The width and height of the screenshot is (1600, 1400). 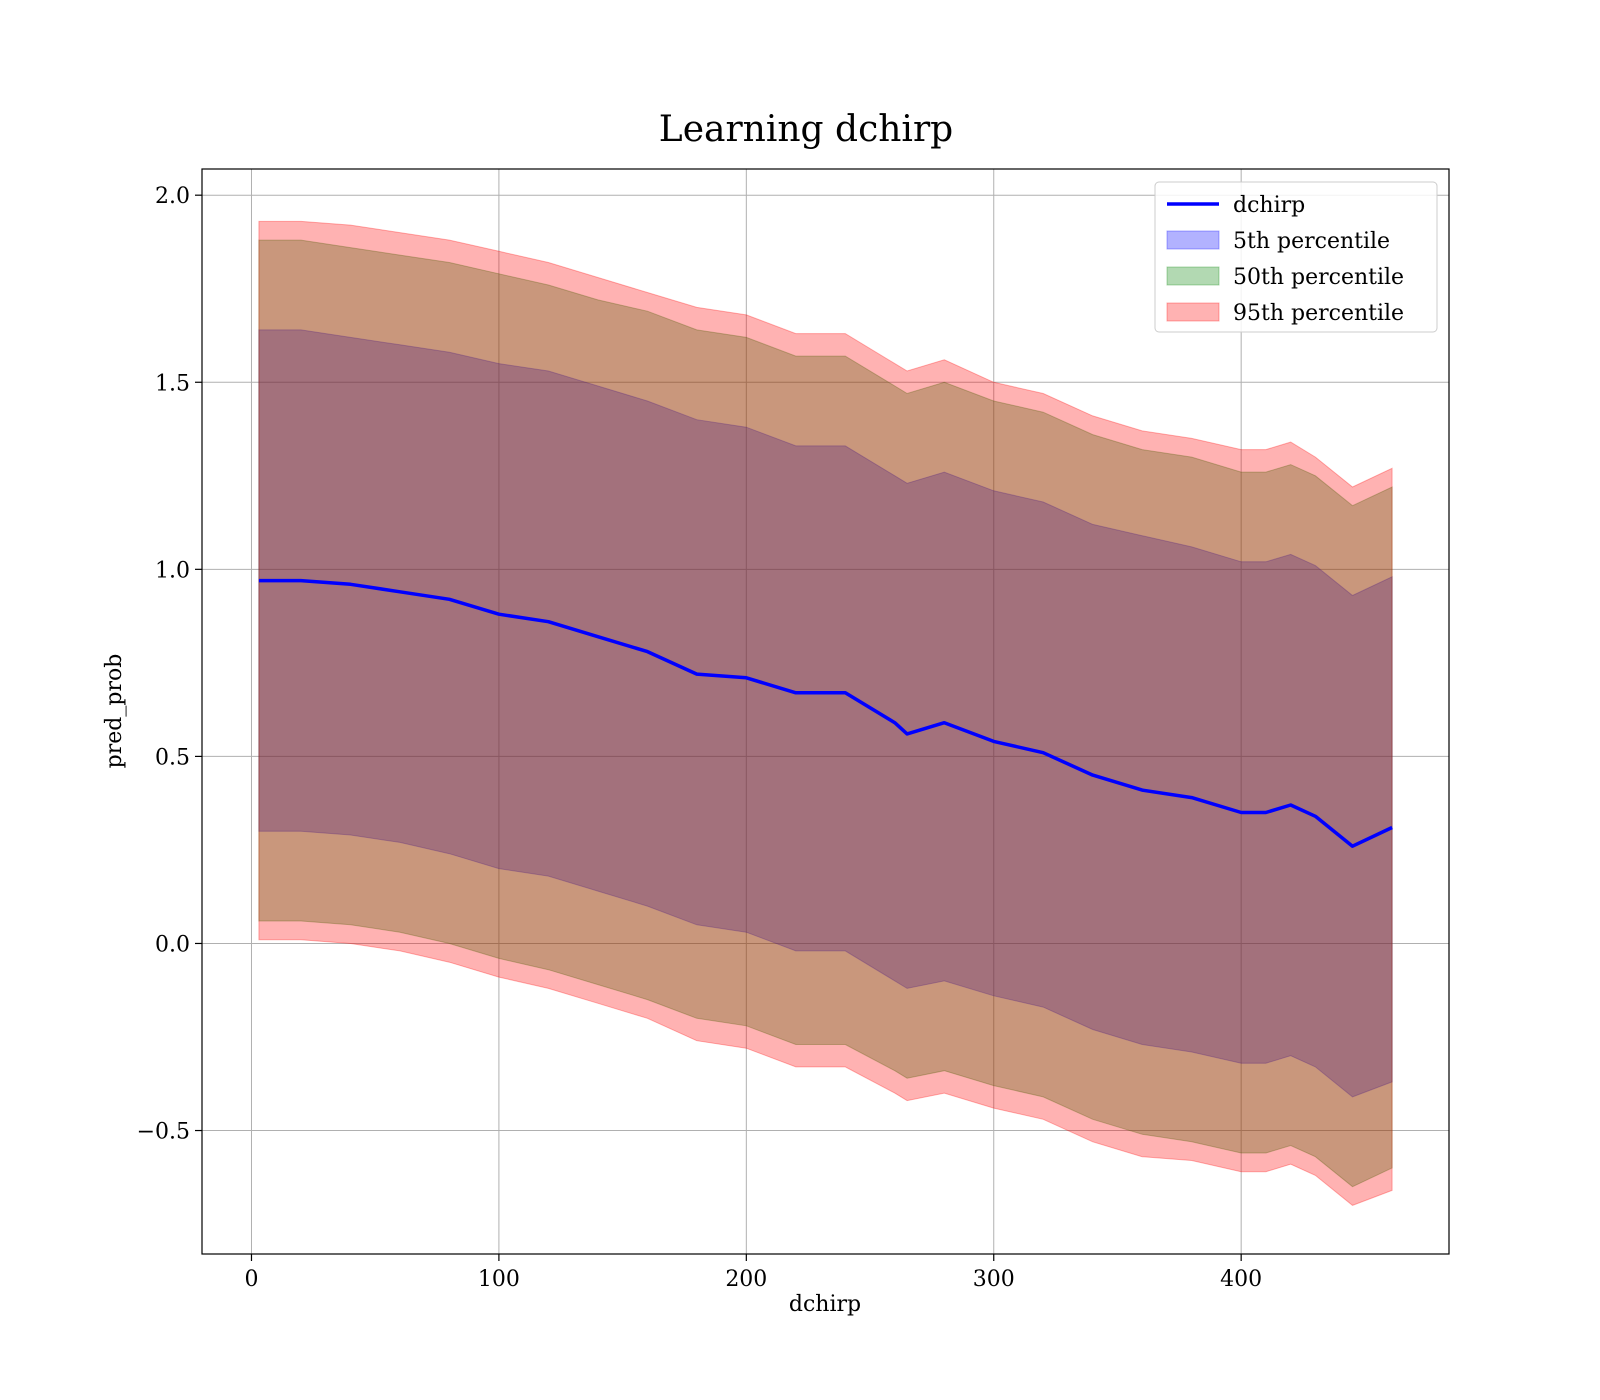 I want to click on x-tick-label: 400, so click(x=1241, y=1279).